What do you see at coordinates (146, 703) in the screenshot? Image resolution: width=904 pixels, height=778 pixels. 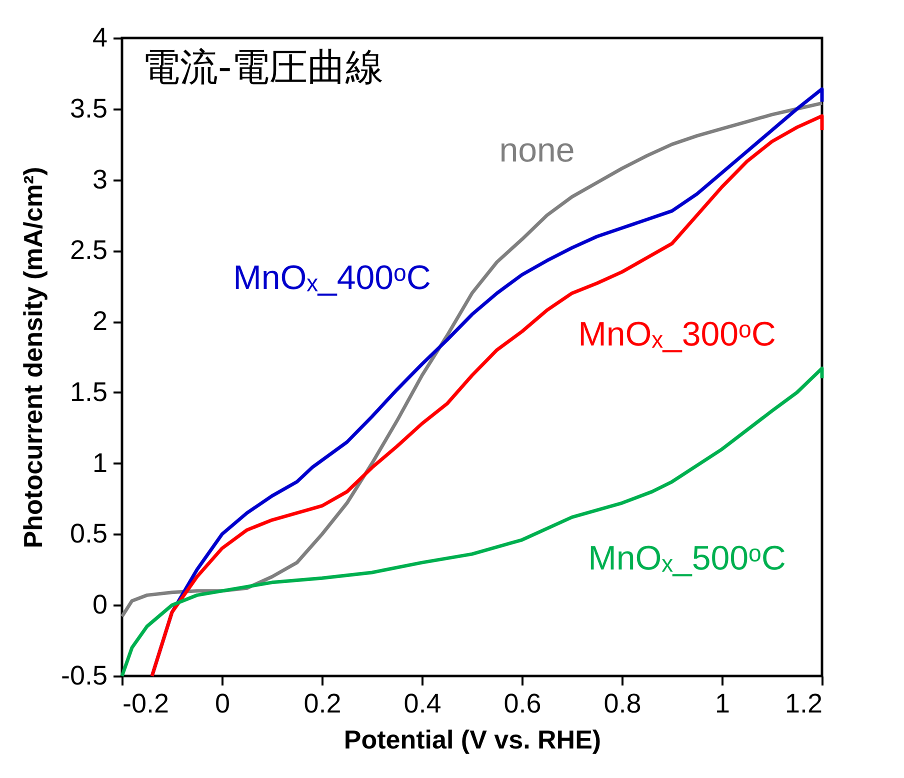 I see `x-tick-label: -0.2` at bounding box center [146, 703].